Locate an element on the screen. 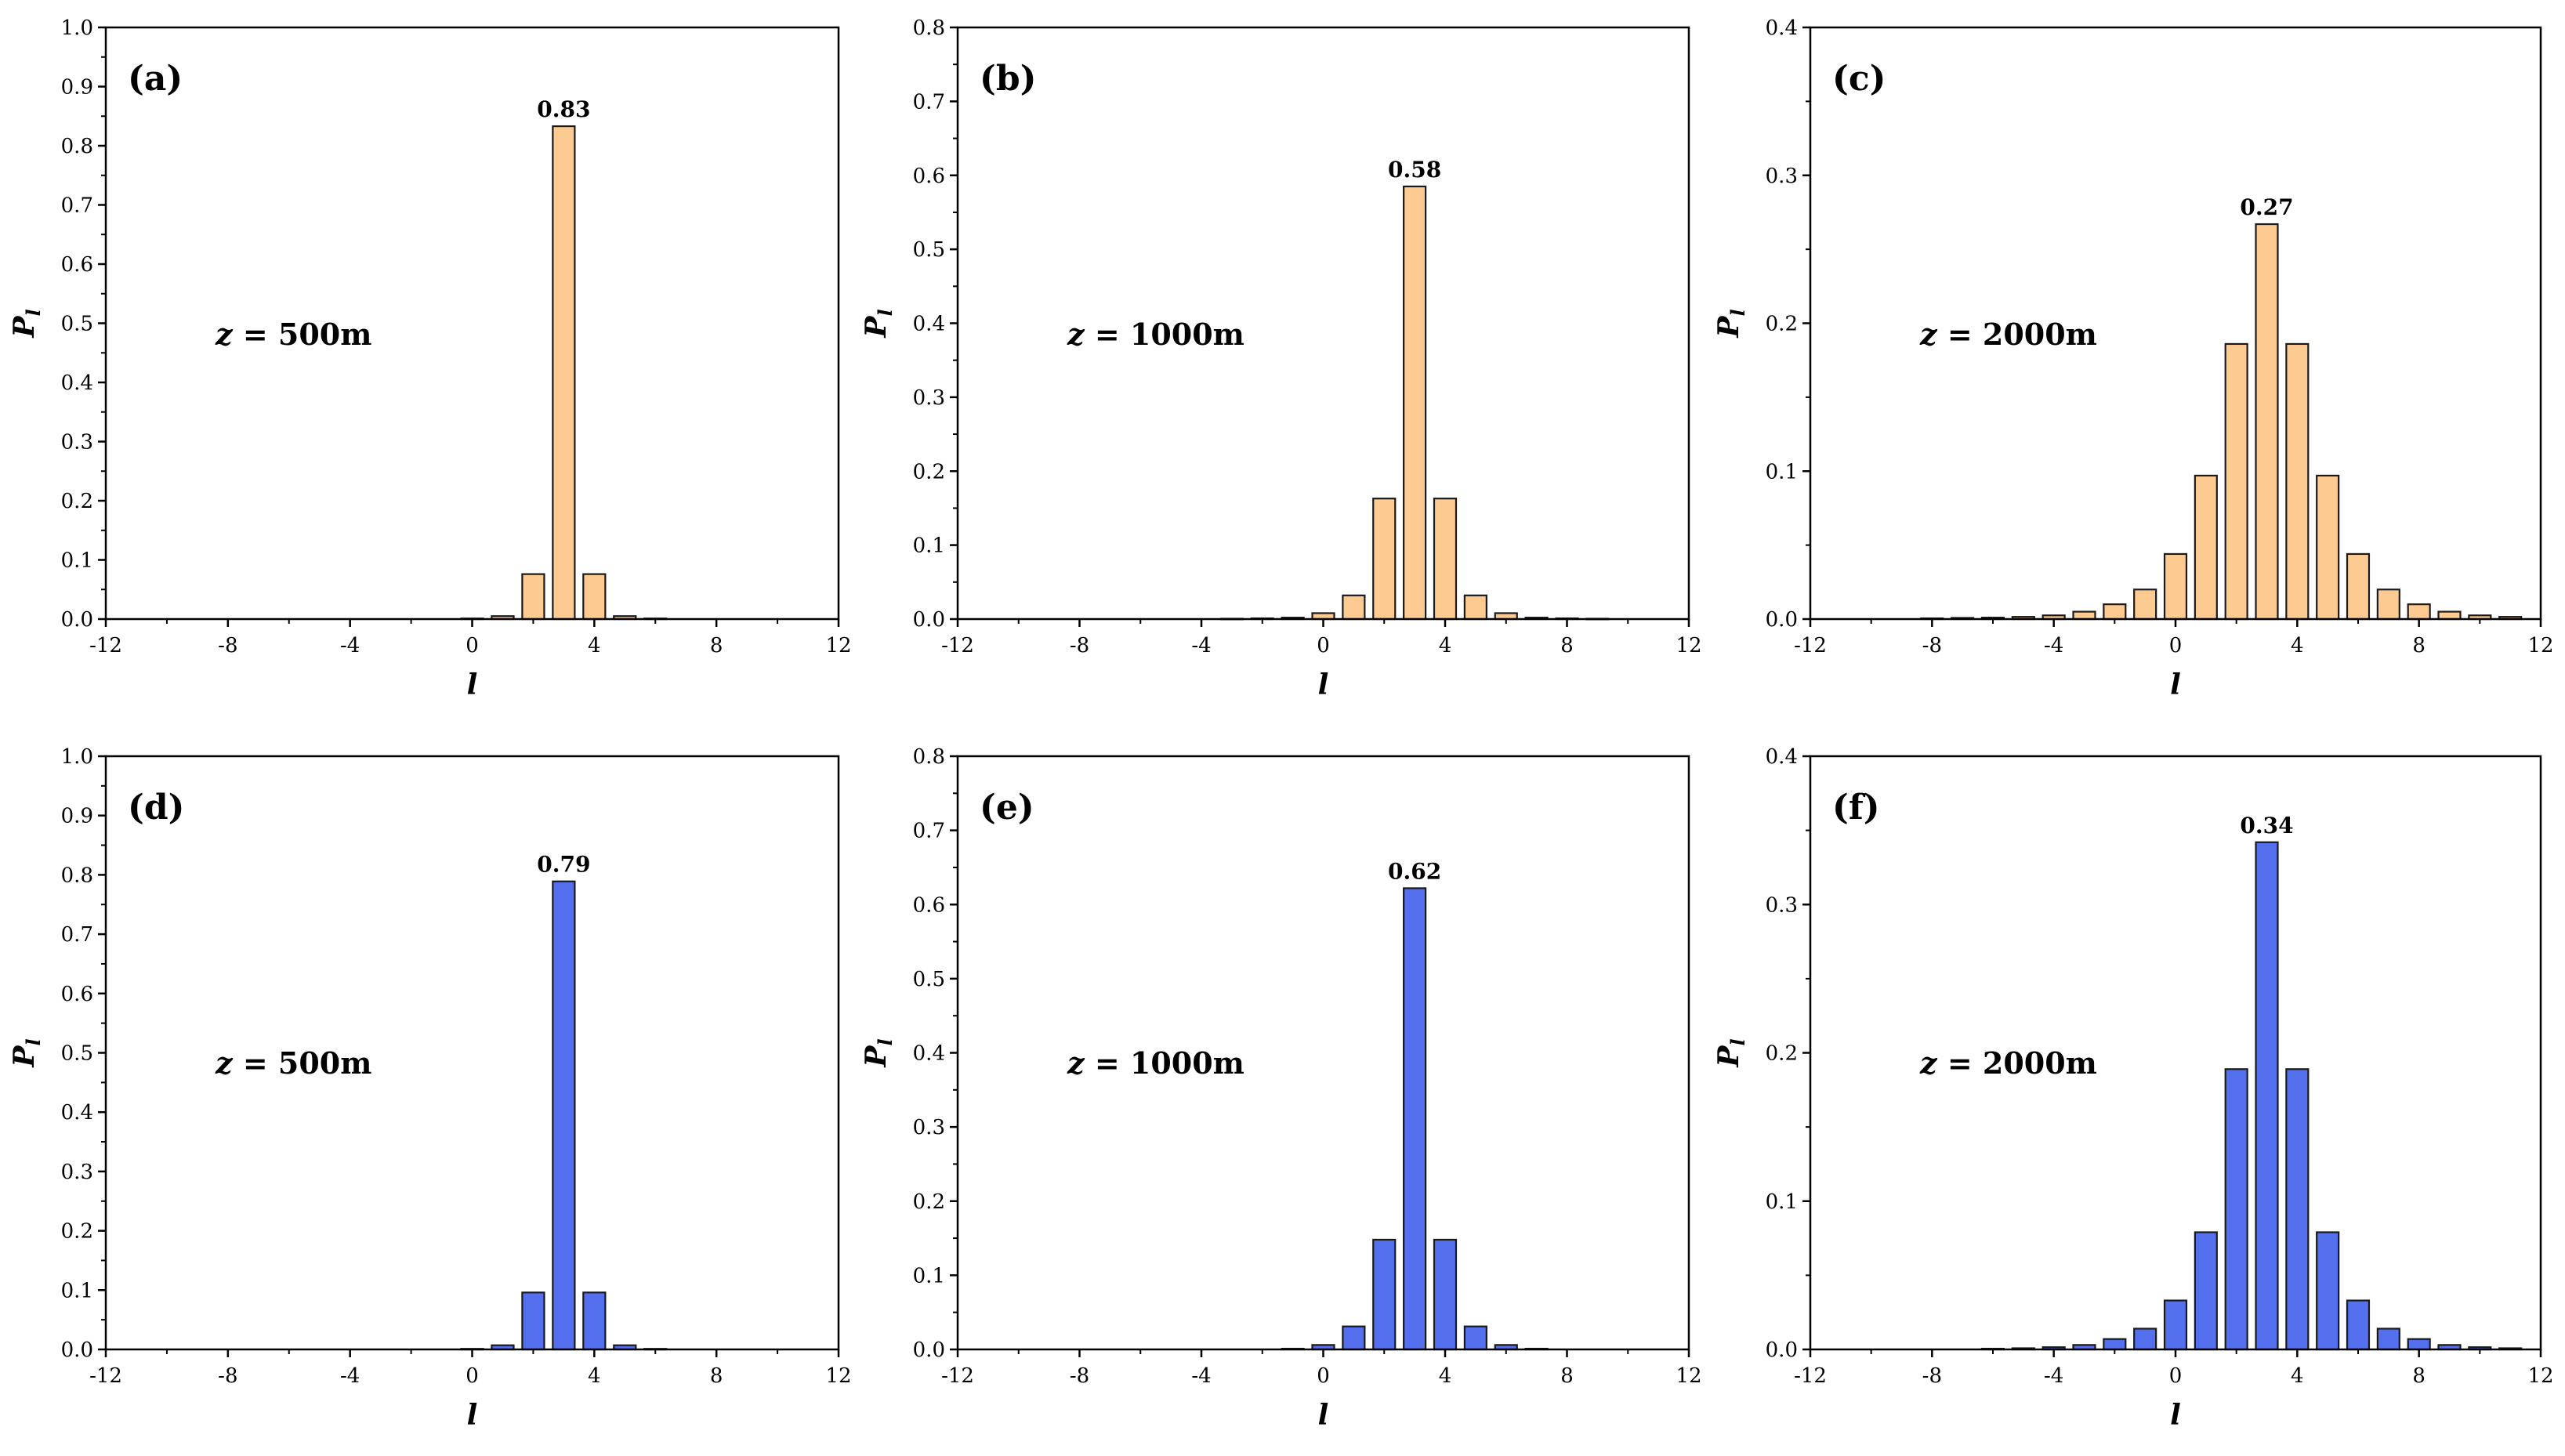  chart-d-peak-label: 0.79 is located at coordinates (563, 865).